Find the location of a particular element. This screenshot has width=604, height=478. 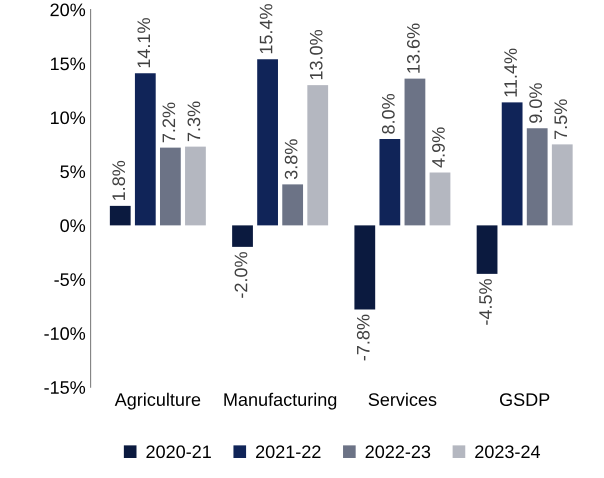

data-label: 1.8% is located at coordinates (119, 180).